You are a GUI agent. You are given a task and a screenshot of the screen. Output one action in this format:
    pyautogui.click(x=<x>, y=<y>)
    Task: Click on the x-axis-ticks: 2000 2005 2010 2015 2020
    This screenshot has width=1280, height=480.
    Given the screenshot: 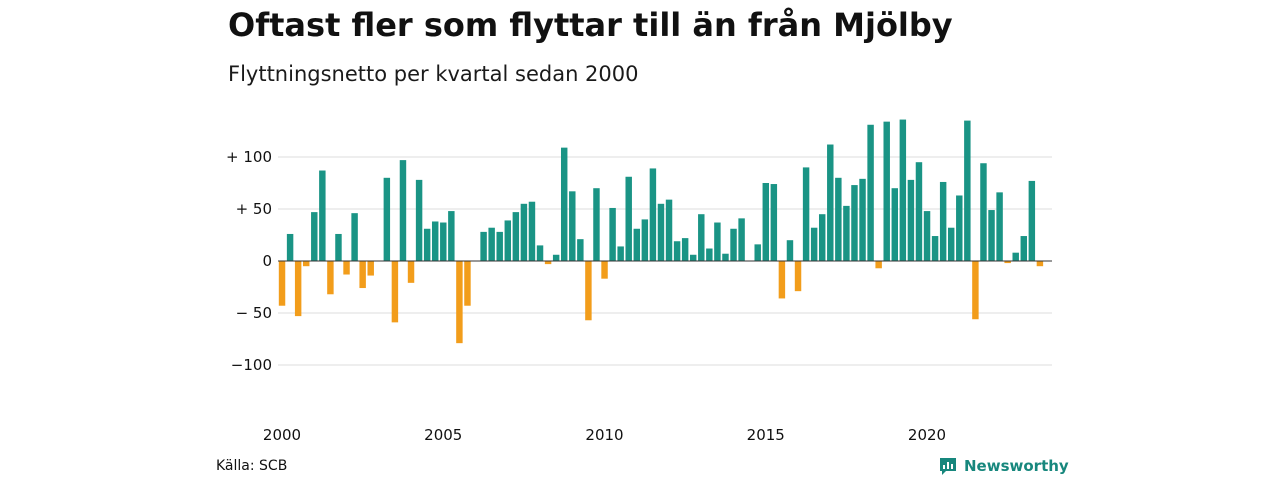 What is the action you would take?
    pyautogui.click(x=604, y=435)
    